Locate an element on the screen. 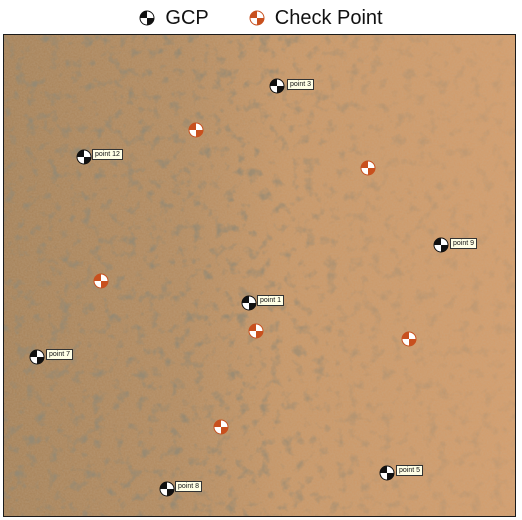 The image size is (522, 520). map-legend: GCP Check Point is located at coordinates (261, 18).